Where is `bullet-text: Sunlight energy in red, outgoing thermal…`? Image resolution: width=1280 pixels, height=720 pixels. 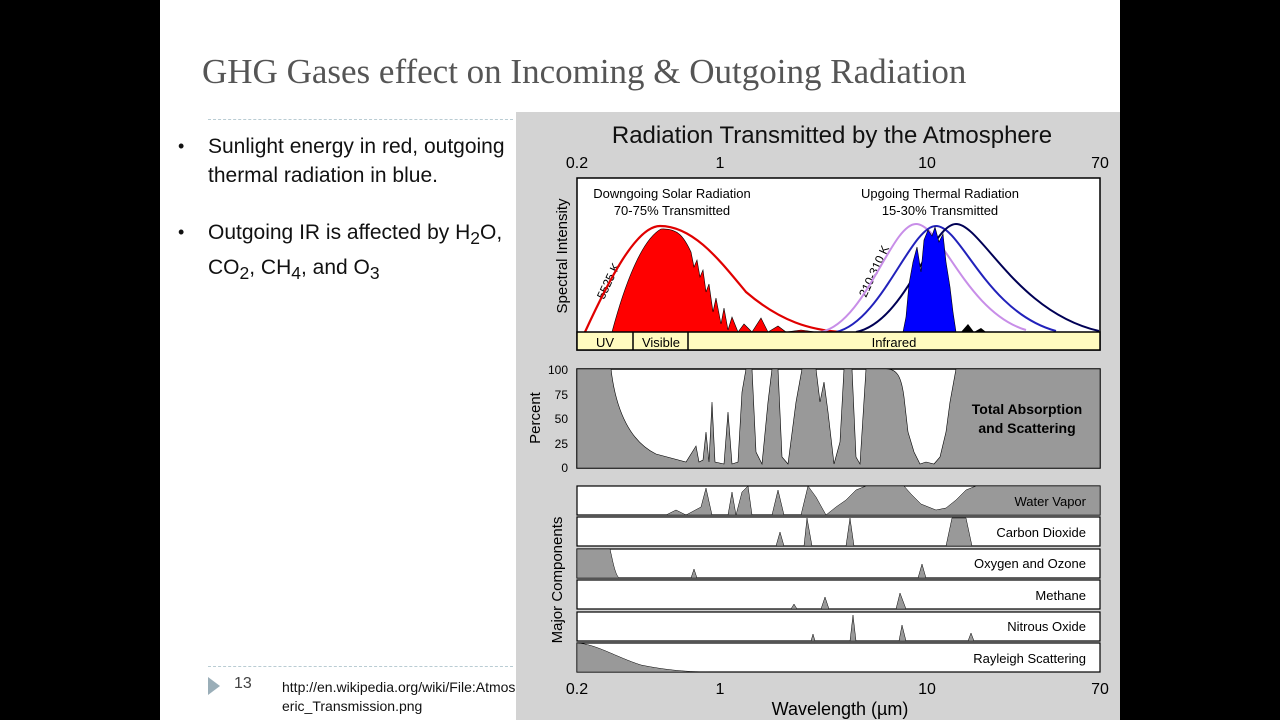
bullet-text: Sunlight energy in red, outgoing thermal… is located at coordinates (356, 161).